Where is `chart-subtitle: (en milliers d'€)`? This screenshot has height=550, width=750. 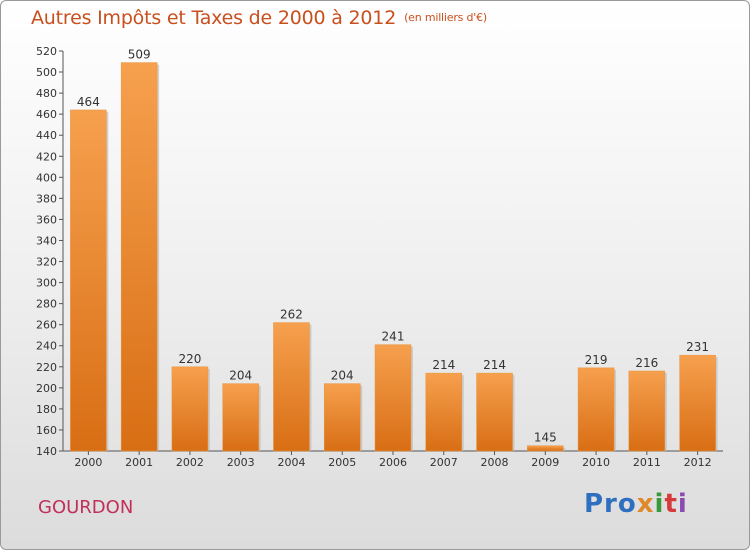
chart-subtitle: (en milliers d'€) is located at coordinates (445, 17).